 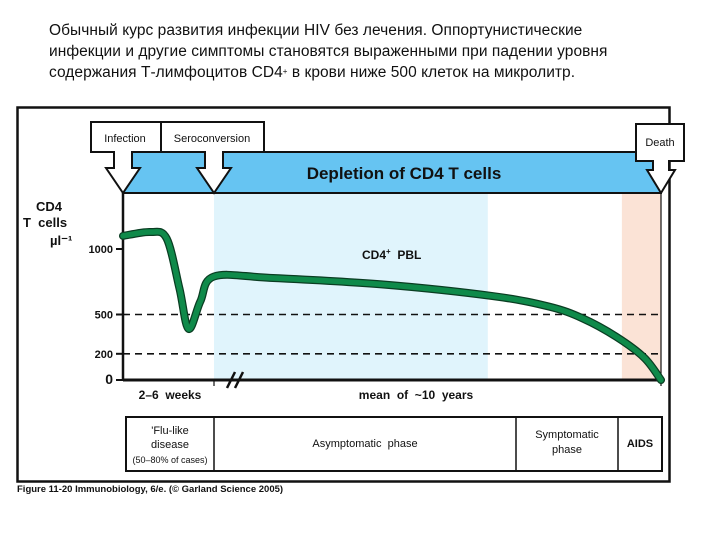 What do you see at coordinates (235, 380) in the screenshot?
I see `axis-break-icon` at bounding box center [235, 380].